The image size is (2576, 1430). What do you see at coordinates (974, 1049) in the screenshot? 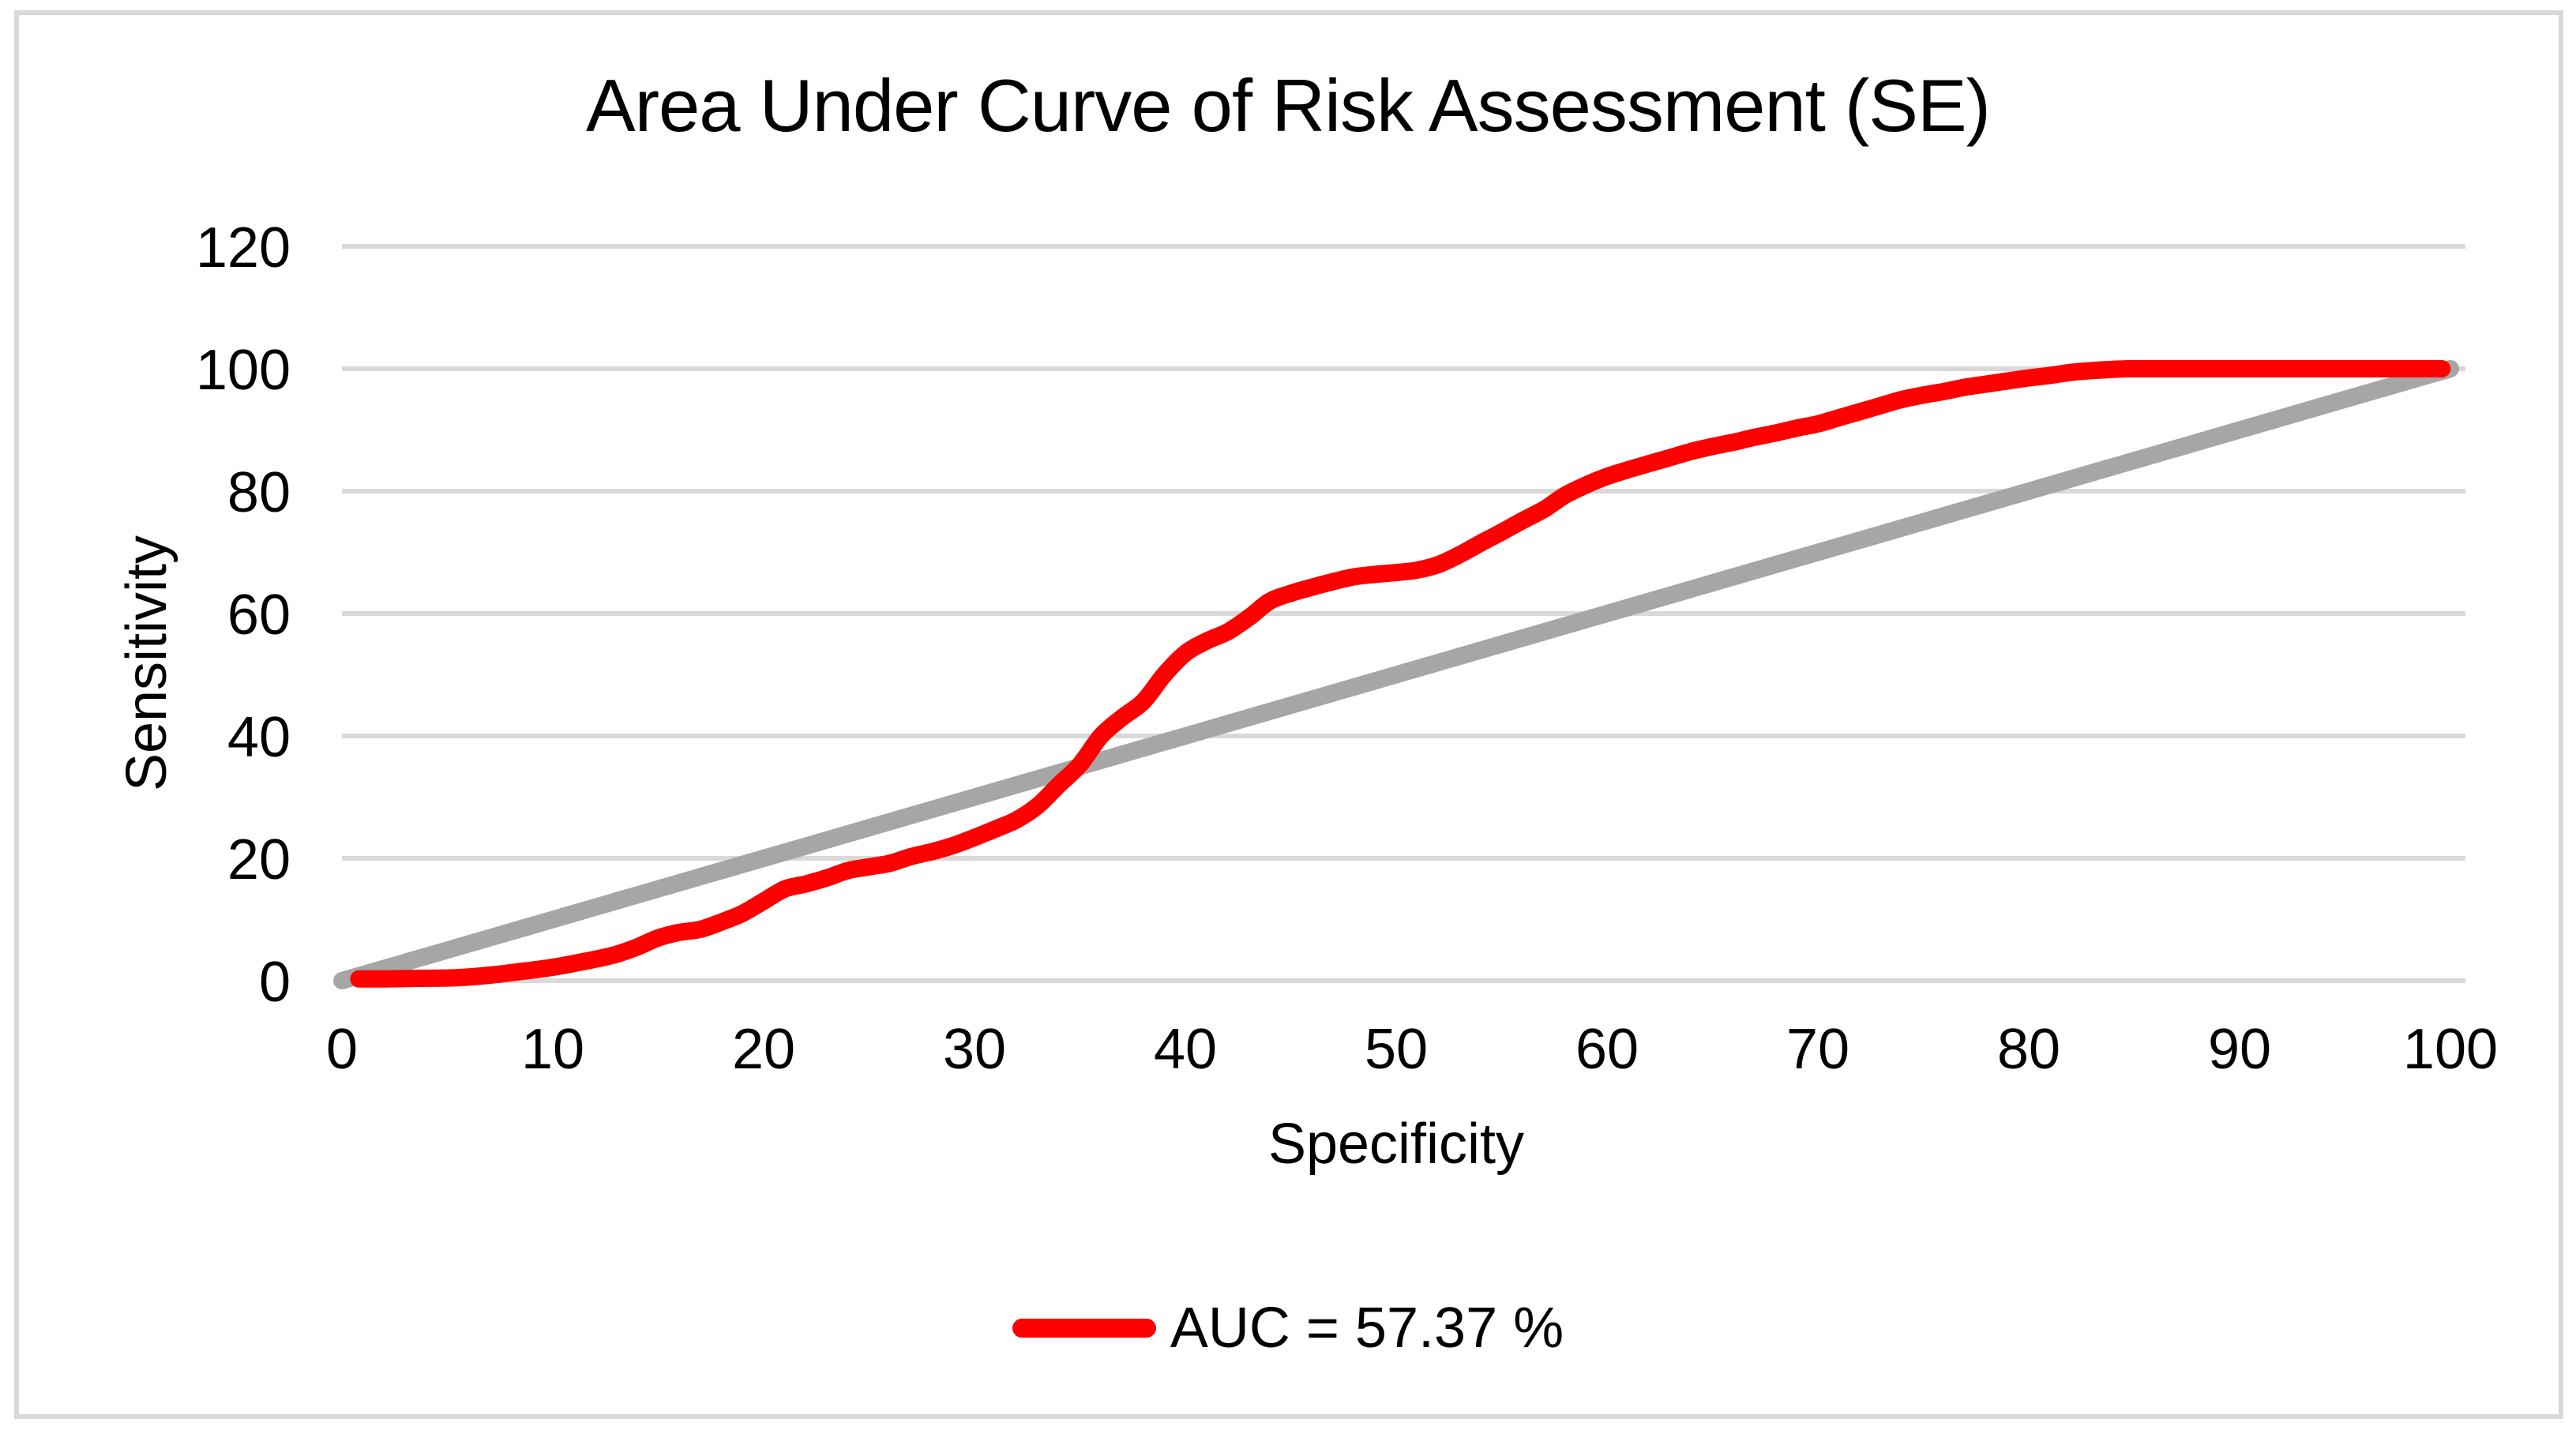
I see `x-tick-label: 30` at bounding box center [974, 1049].